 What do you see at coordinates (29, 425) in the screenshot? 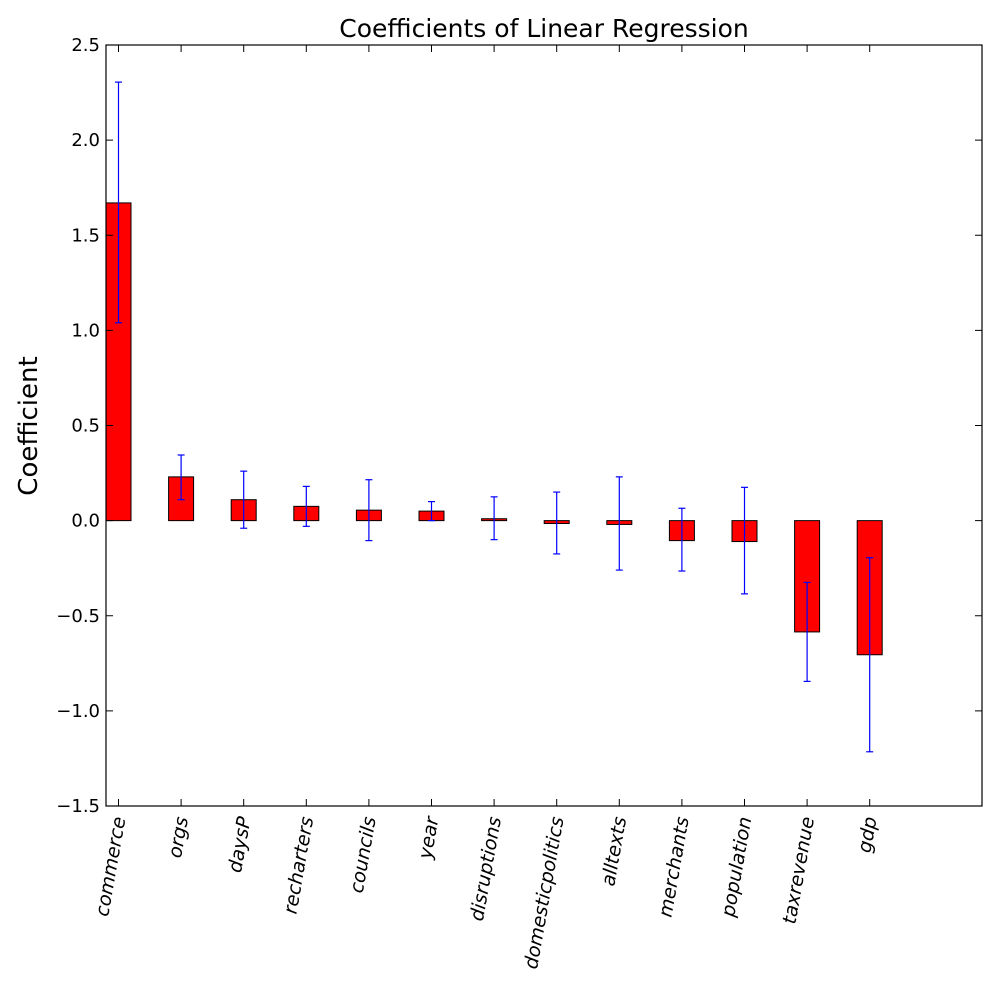
I see `y-axis-label: Coefficient` at bounding box center [29, 425].